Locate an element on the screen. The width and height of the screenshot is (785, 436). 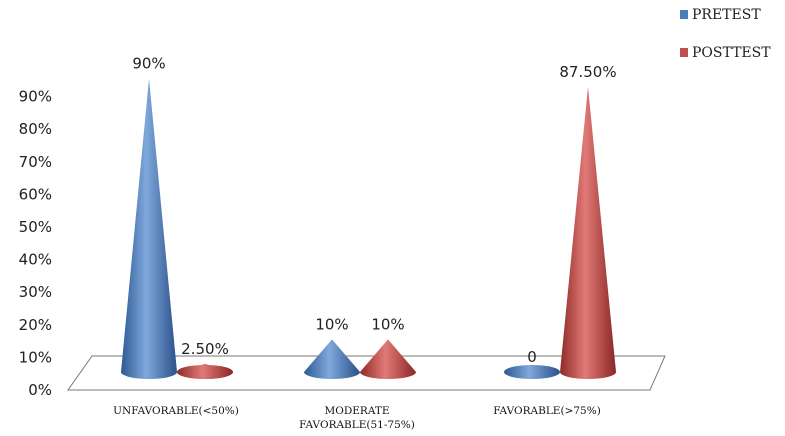
y-tick-label: 80% is located at coordinates (35, 129).